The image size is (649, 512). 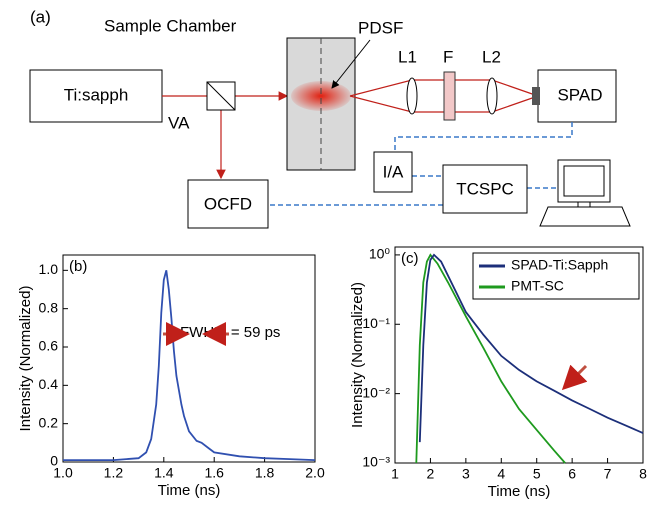 What do you see at coordinates (49, 422) in the screenshot?
I see `y-tick-label: 0.2` at bounding box center [49, 422].